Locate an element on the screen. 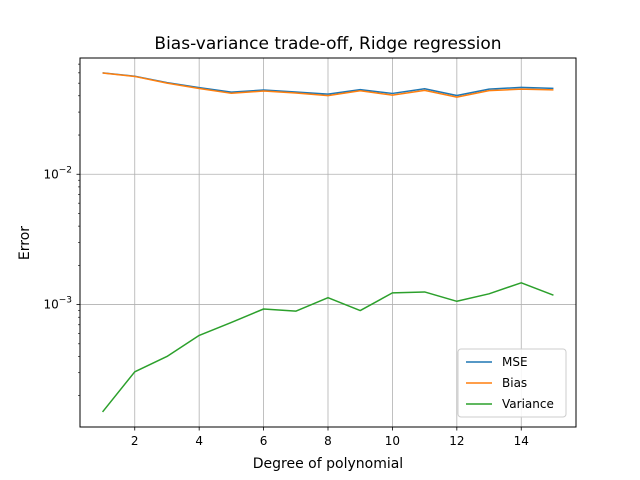 This screenshot has height=480, width=640. y-tick-label: 10⁻² is located at coordinates (57, 173).